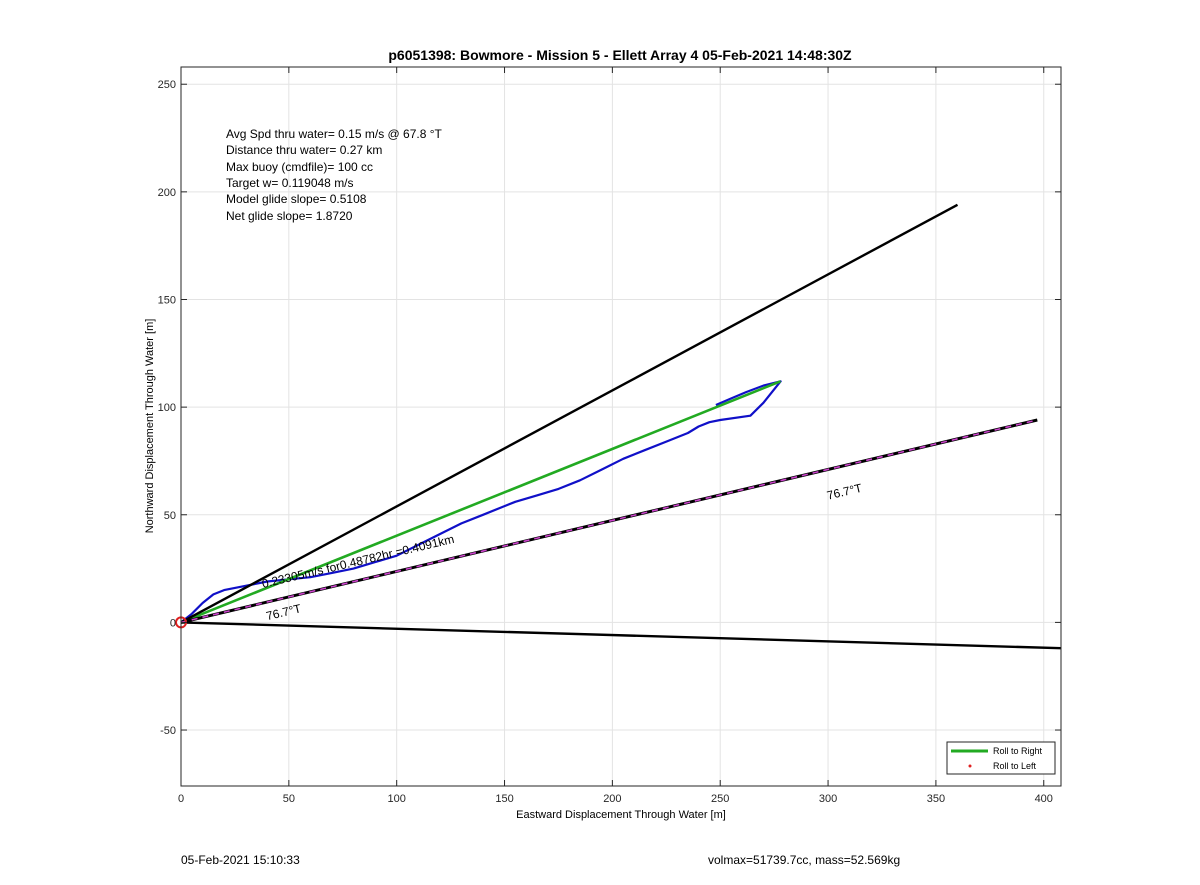 The width and height of the screenshot is (1200, 885). Describe the element at coordinates (828, 799) in the screenshot. I see `x-tick-label: 300` at that location.